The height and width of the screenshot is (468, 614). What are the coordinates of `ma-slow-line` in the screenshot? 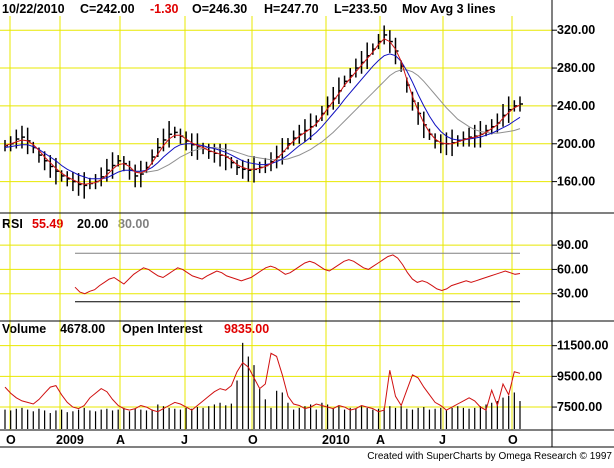 It's located at (328, 121).